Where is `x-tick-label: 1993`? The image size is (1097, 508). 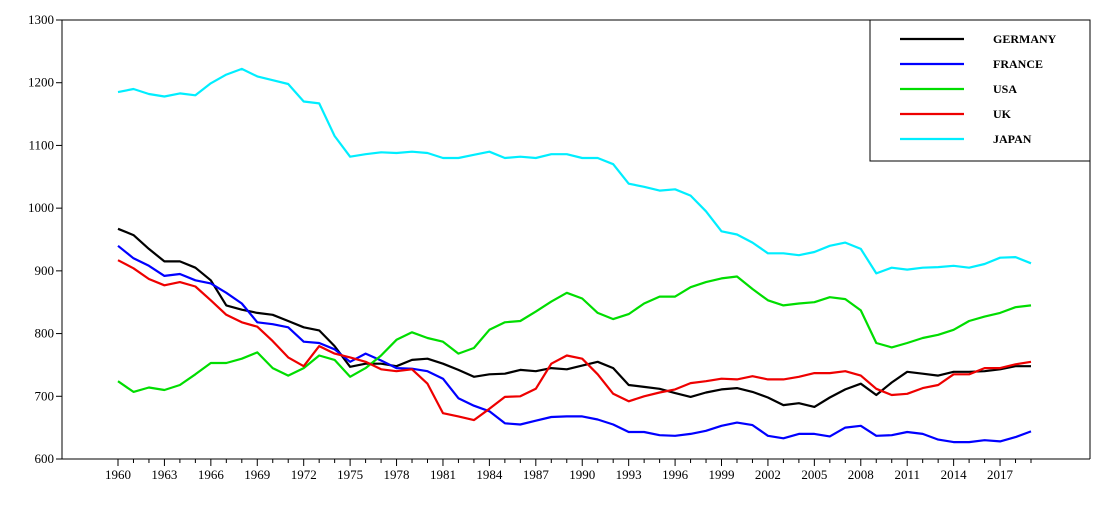
x-tick-label: 1993 is located at coordinates (629, 474).